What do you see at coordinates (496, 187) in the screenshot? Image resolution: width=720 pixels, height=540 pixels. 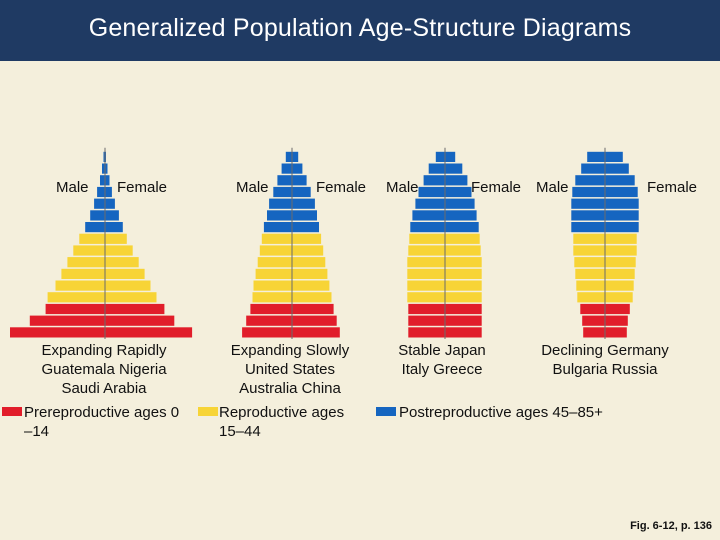 I see `diagram-3-female-label: Female` at bounding box center [496, 187].